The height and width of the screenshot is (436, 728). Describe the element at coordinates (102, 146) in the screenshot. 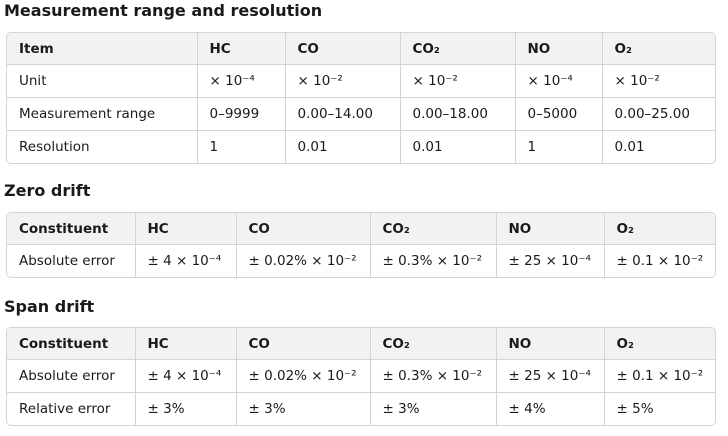

I see `table-cell: Resolution` at that location.